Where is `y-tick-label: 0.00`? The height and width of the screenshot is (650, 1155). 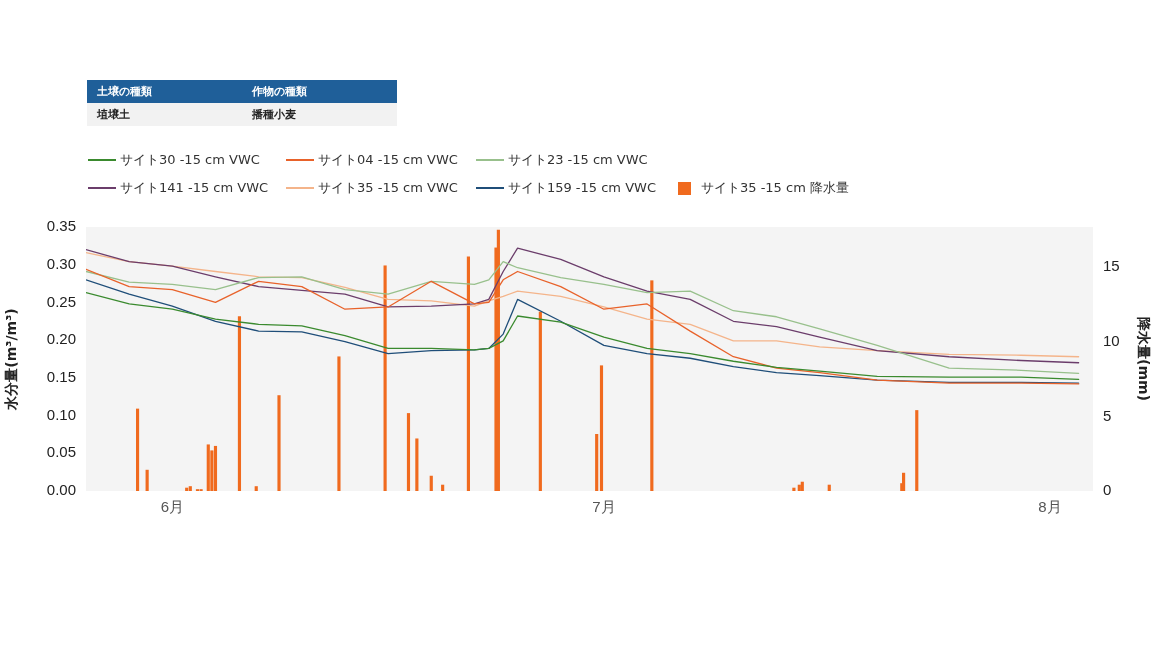 y-tick-label: 0.00 is located at coordinates (61, 490).